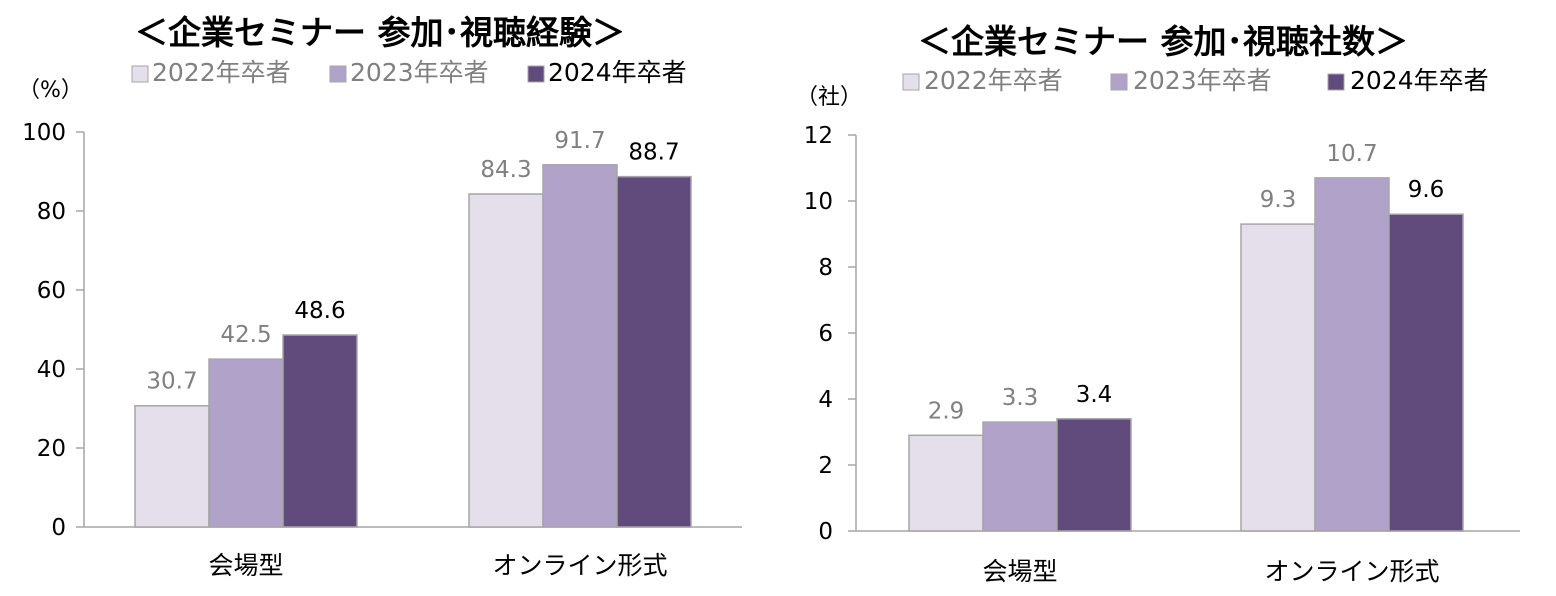 The height and width of the screenshot is (596, 1556). I want to click on data-label: 3.3, so click(1020, 398).